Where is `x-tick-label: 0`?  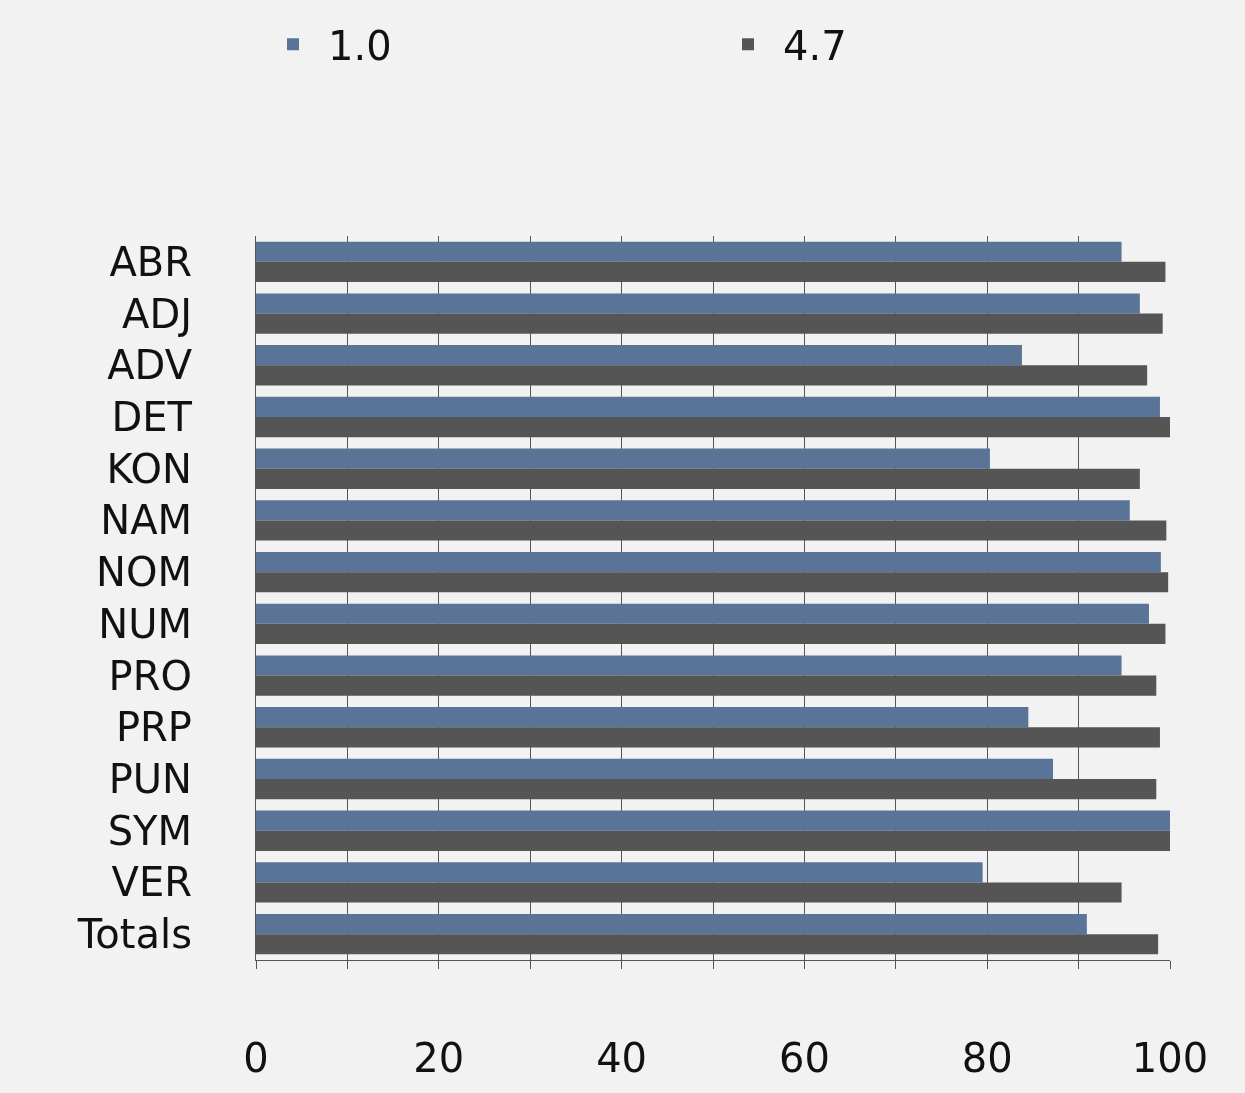
x-tick-label: 0 is located at coordinates (256, 1058).